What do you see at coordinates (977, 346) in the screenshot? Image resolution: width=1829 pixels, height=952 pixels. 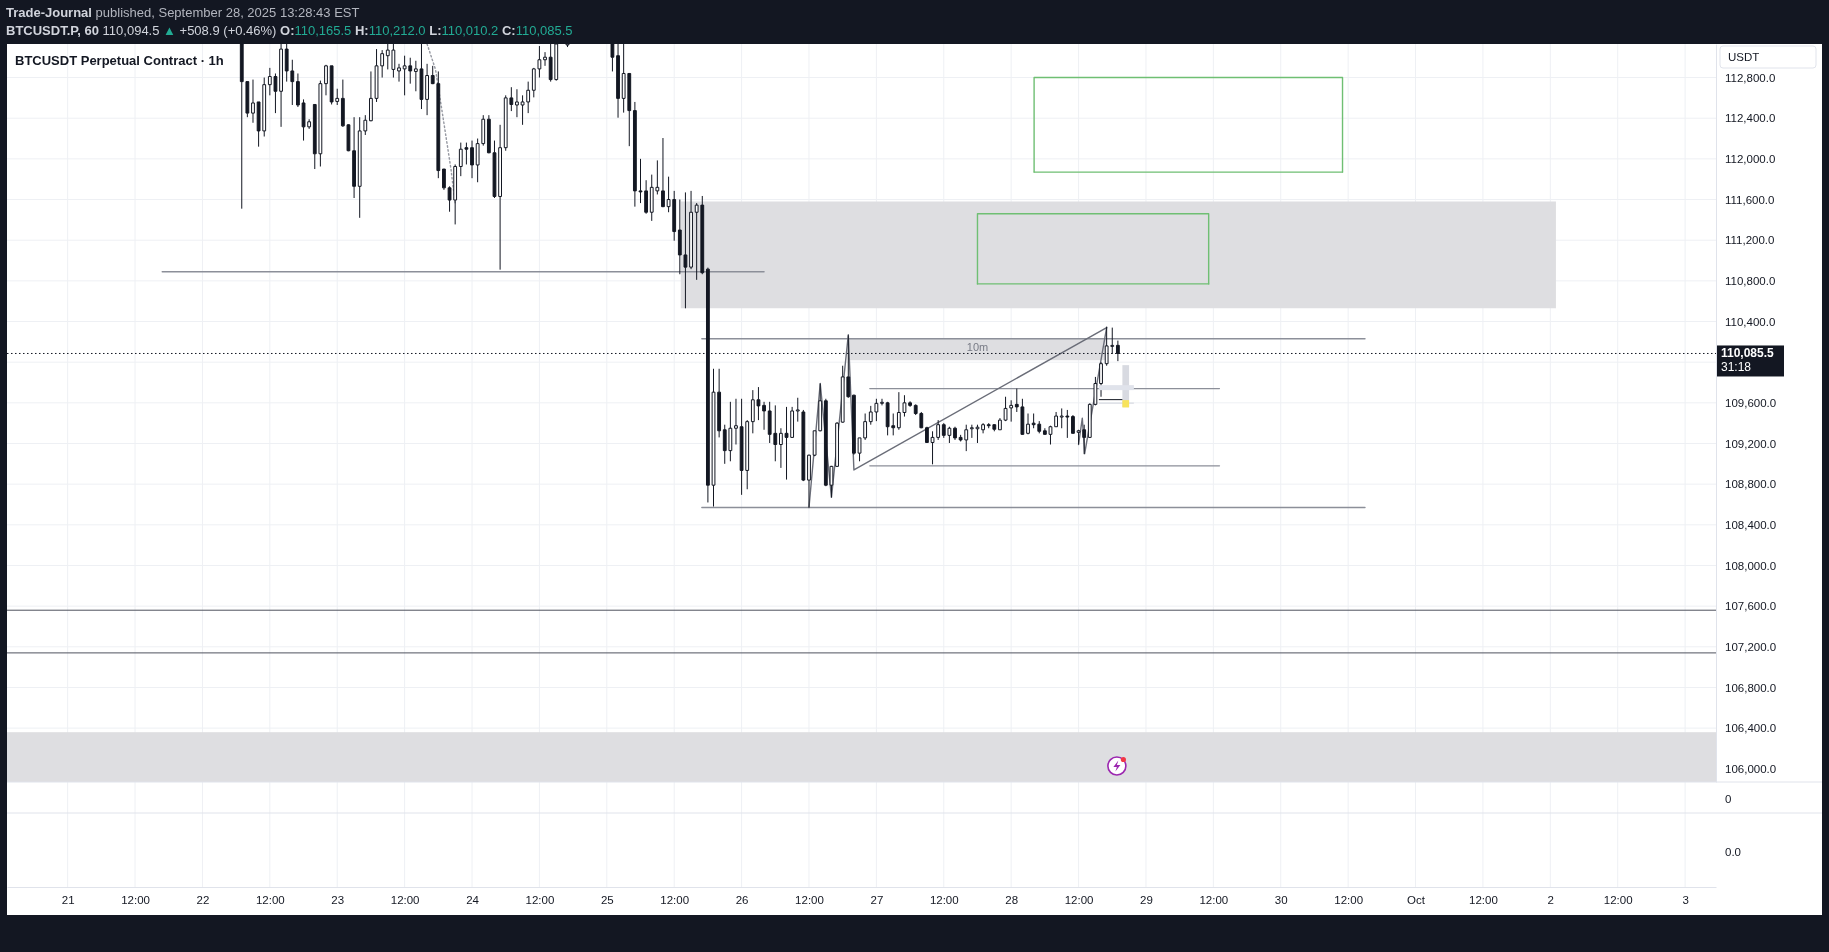 I see `annotation: 10m` at bounding box center [977, 346].